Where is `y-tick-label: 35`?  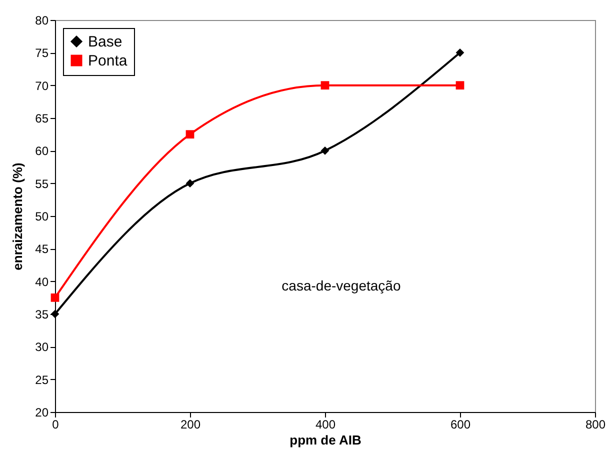 y-tick-label: 35 is located at coordinates (42, 315).